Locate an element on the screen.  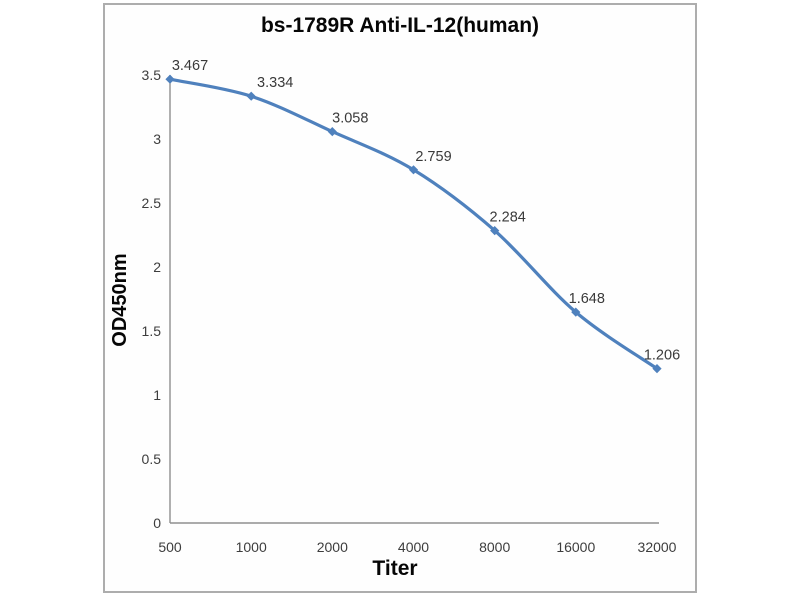
data-point-label: 1.206 is located at coordinates (662, 356).